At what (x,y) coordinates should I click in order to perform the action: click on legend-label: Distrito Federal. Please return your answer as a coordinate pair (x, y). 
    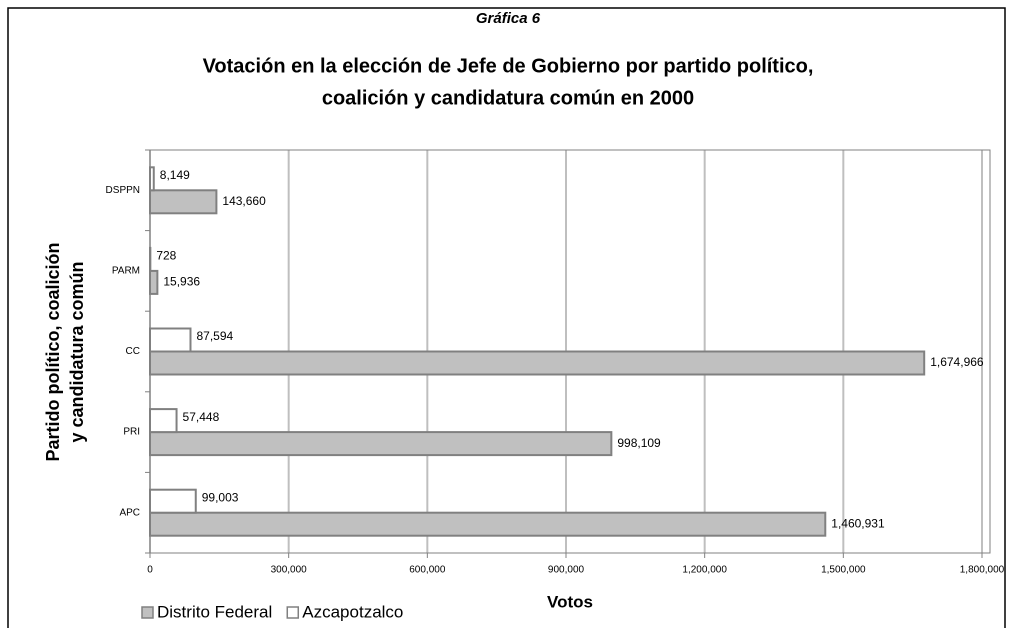
    Looking at the image, I should click on (214, 611).